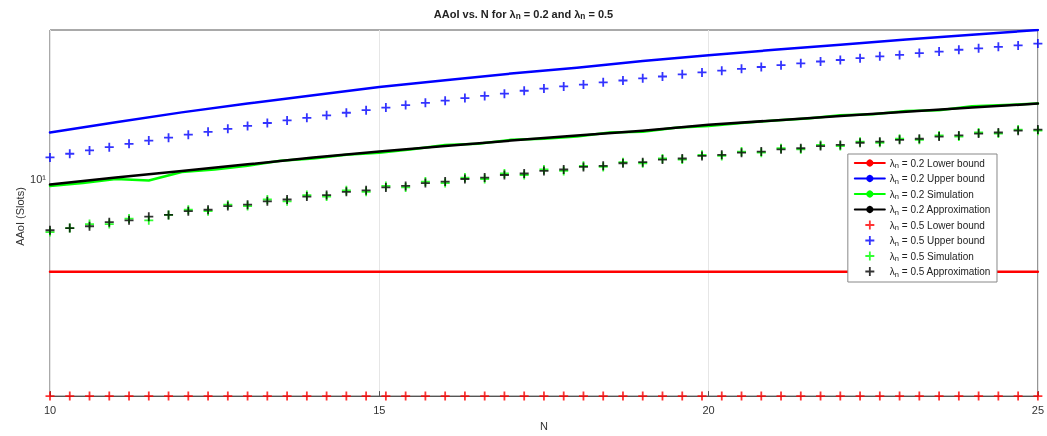  Describe the element at coordinates (1038, 409) in the screenshot. I see `x-tick-label: 25` at that location.